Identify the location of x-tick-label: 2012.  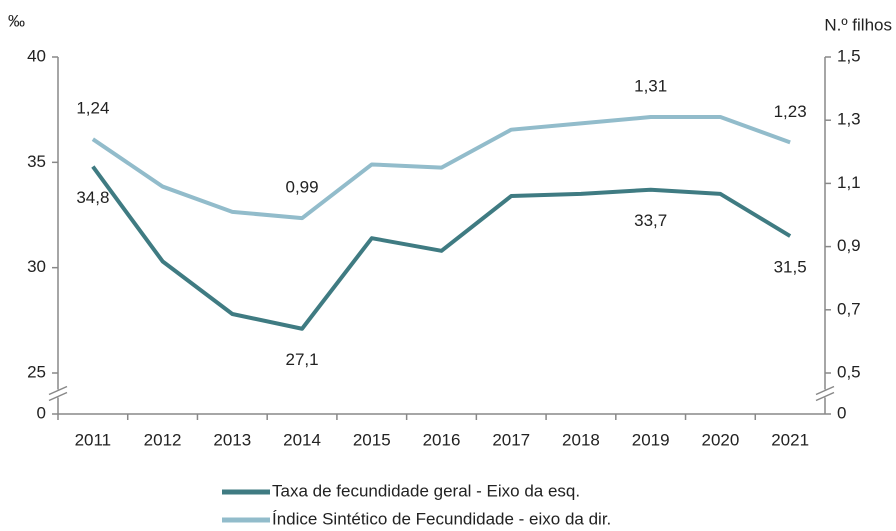
(163, 439).